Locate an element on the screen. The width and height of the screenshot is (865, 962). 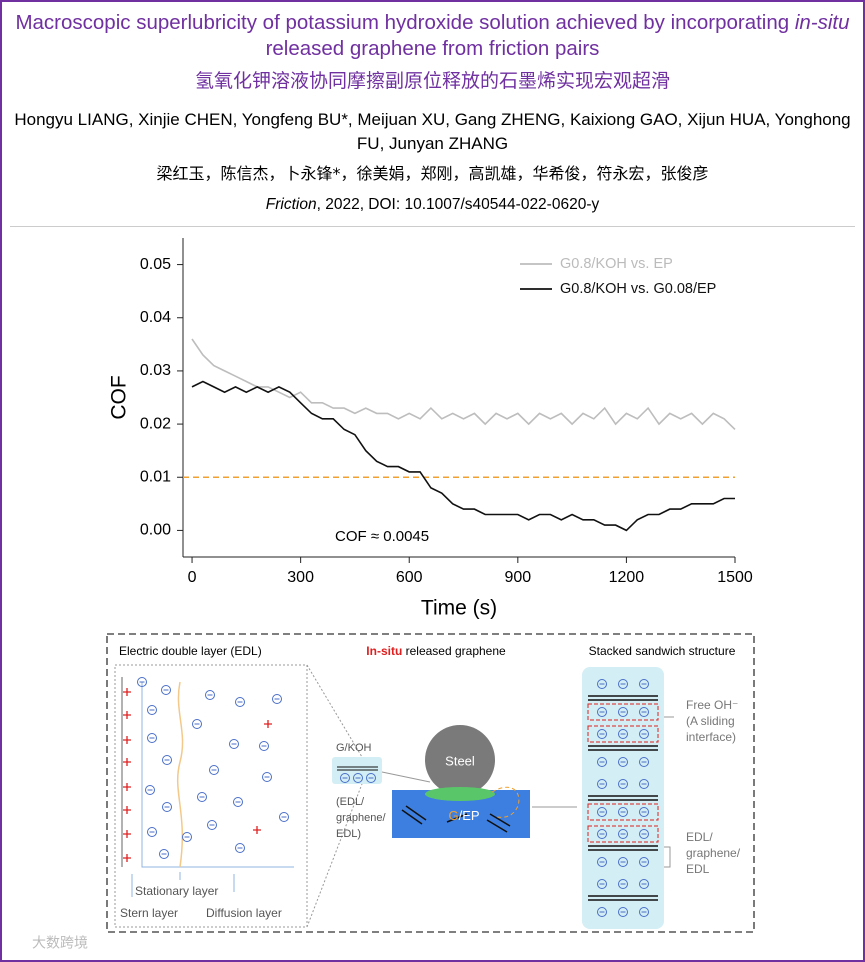
y-tick-label: 0.02 is located at coordinates (155, 423).